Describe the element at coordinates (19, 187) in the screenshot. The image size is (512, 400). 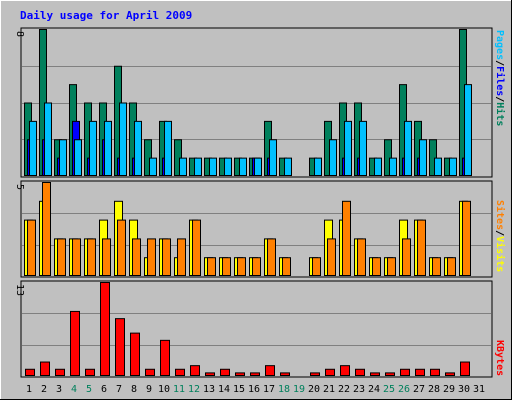
I see `panel2-ymax-label: 5` at that location.